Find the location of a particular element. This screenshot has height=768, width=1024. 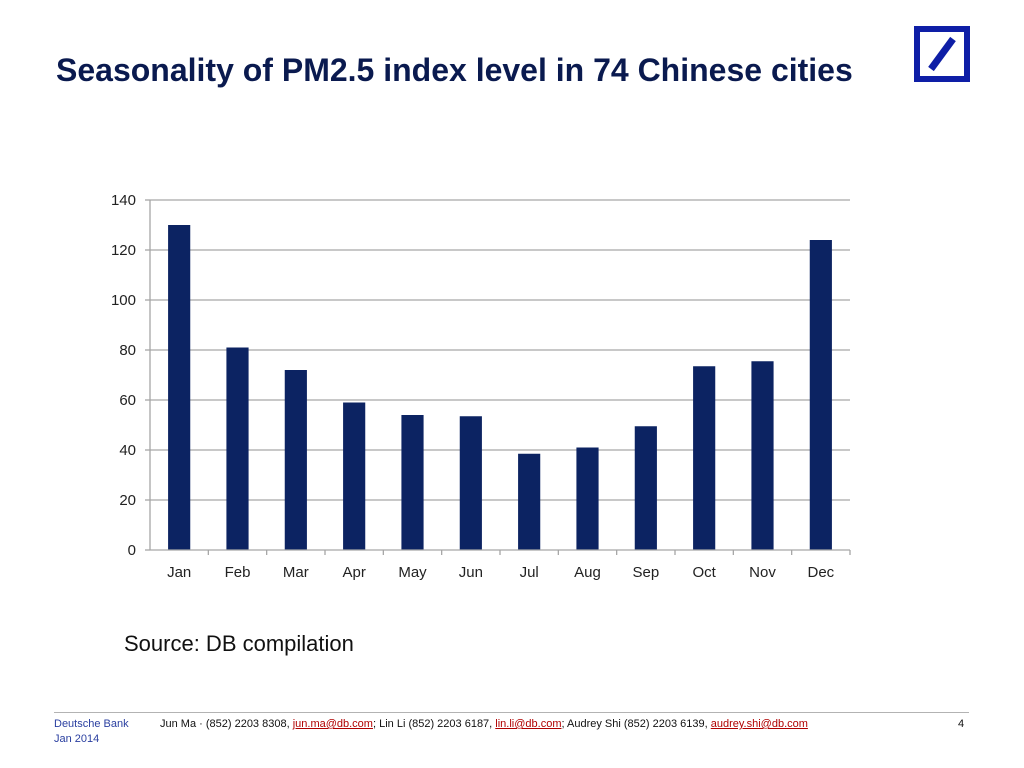

footer-date: Jan 2014 is located at coordinates (77, 739).